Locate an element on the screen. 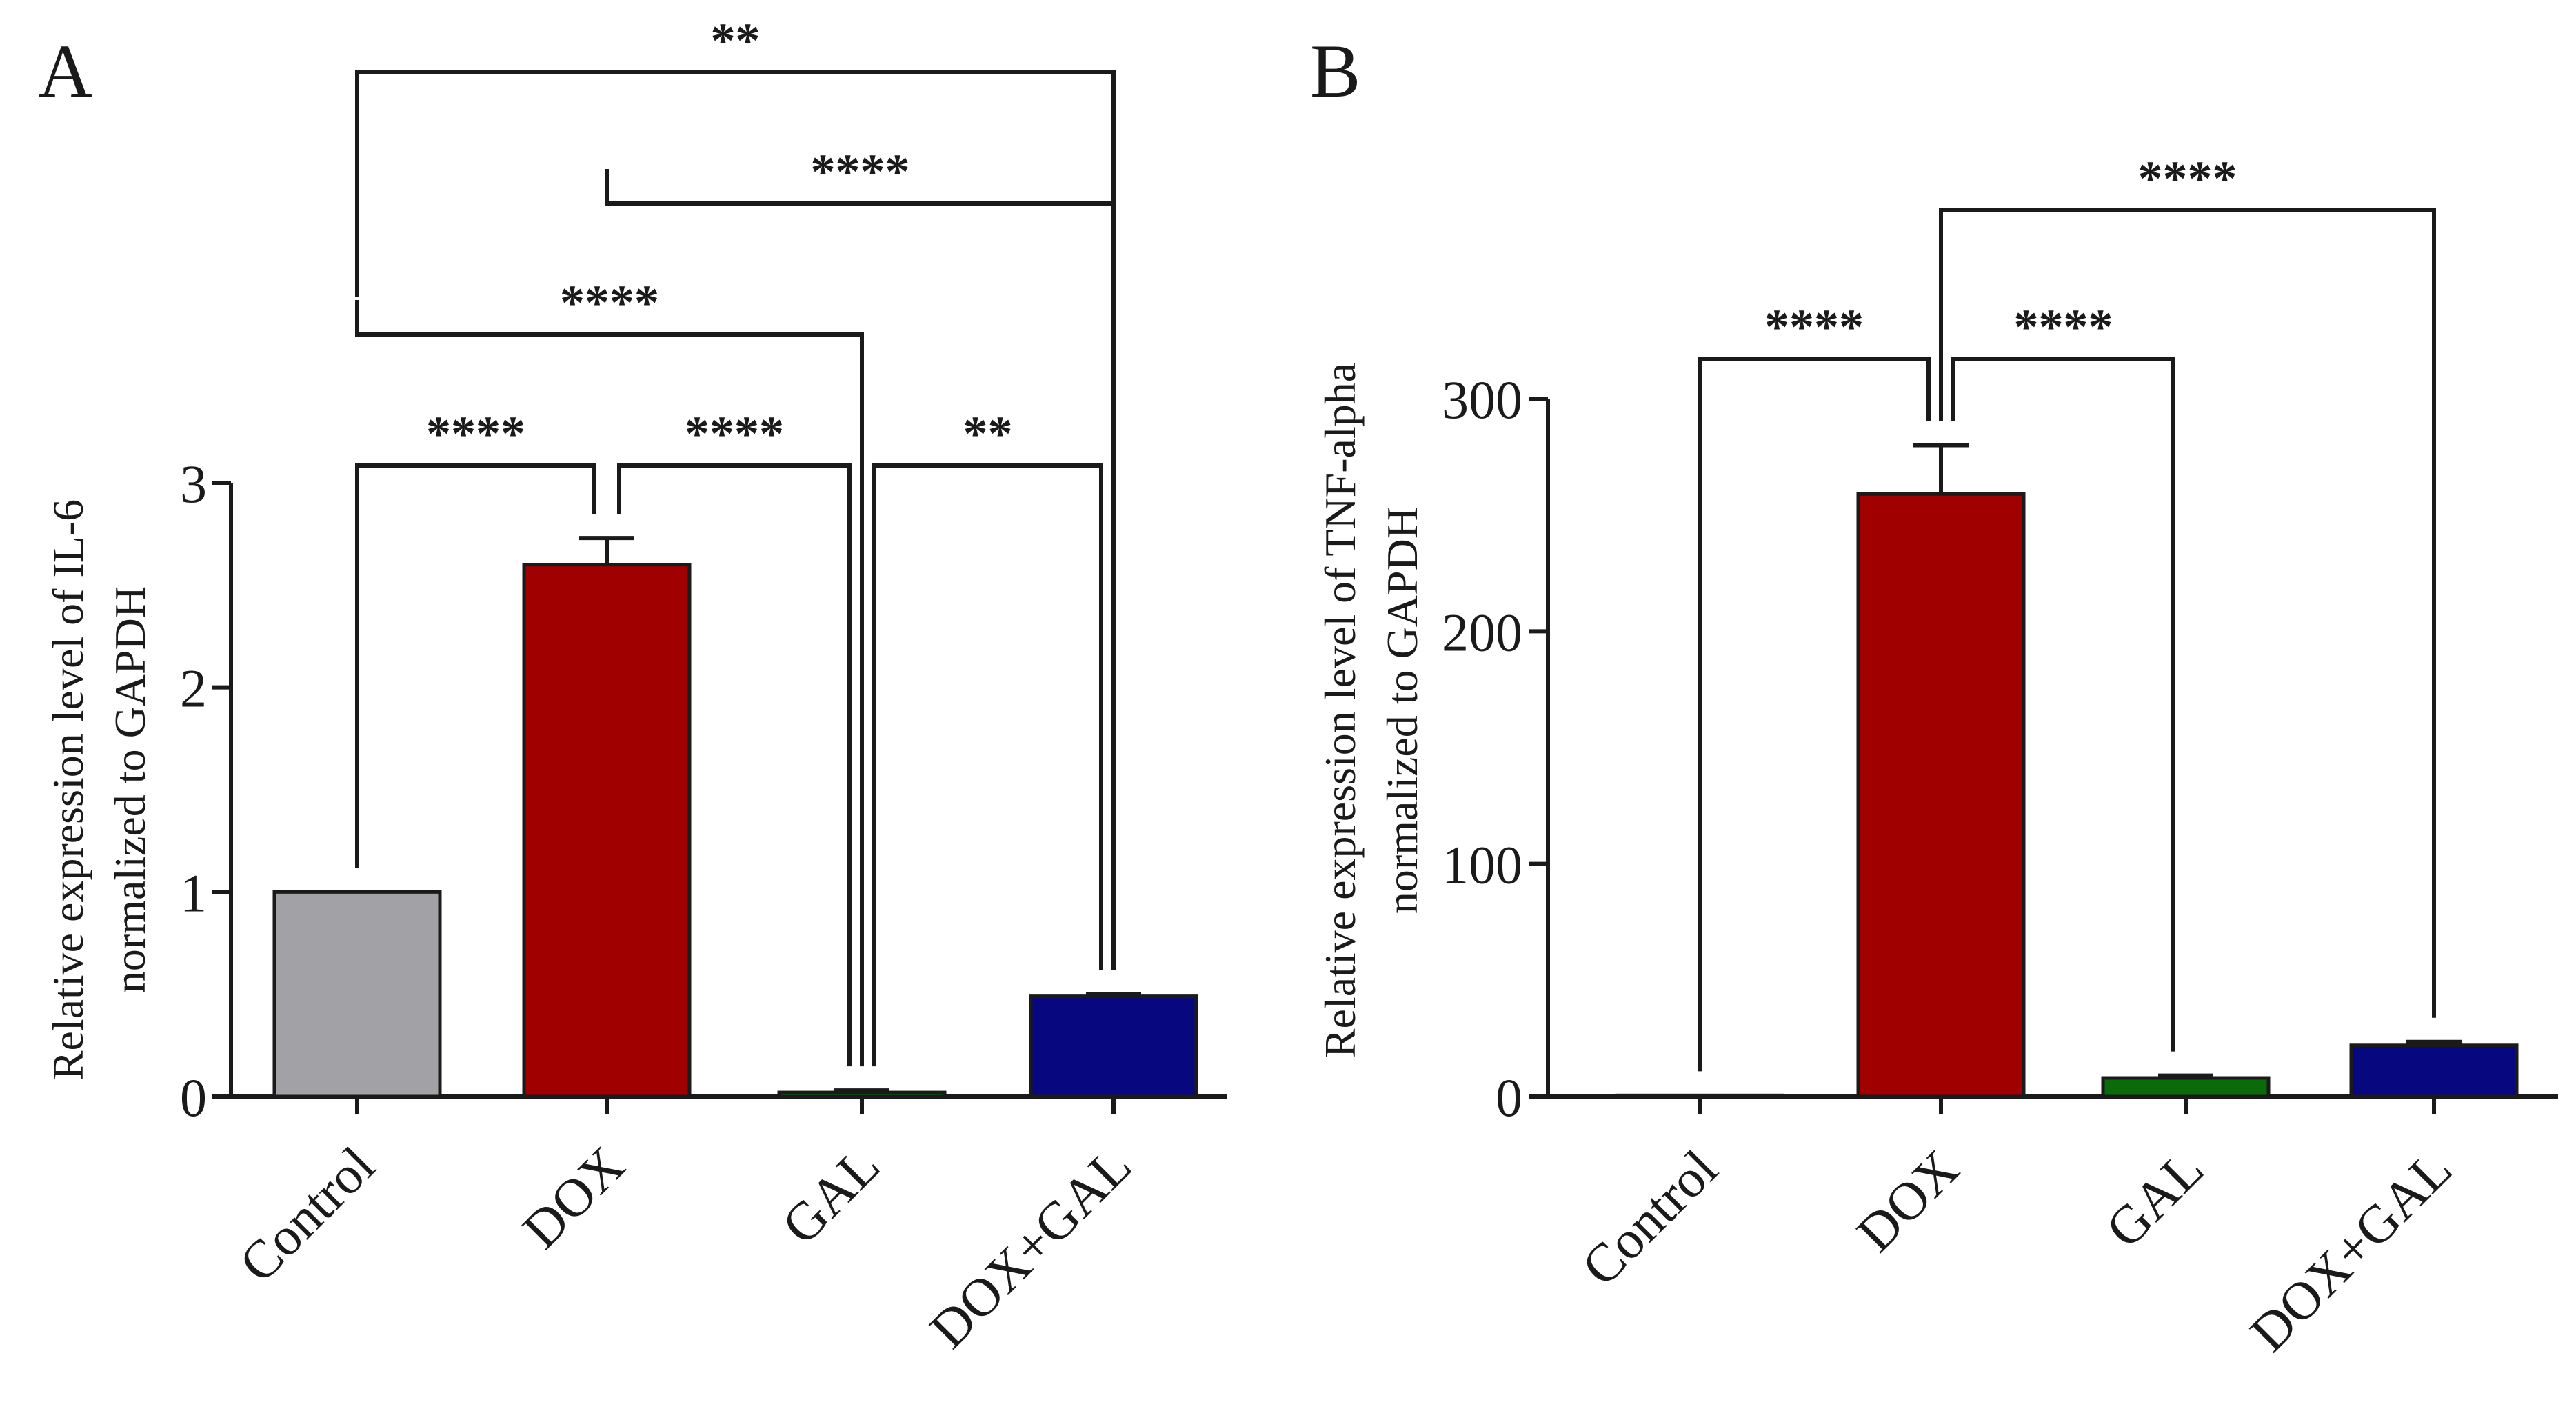  y-tick-label: 200 is located at coordinates (1482, 632).